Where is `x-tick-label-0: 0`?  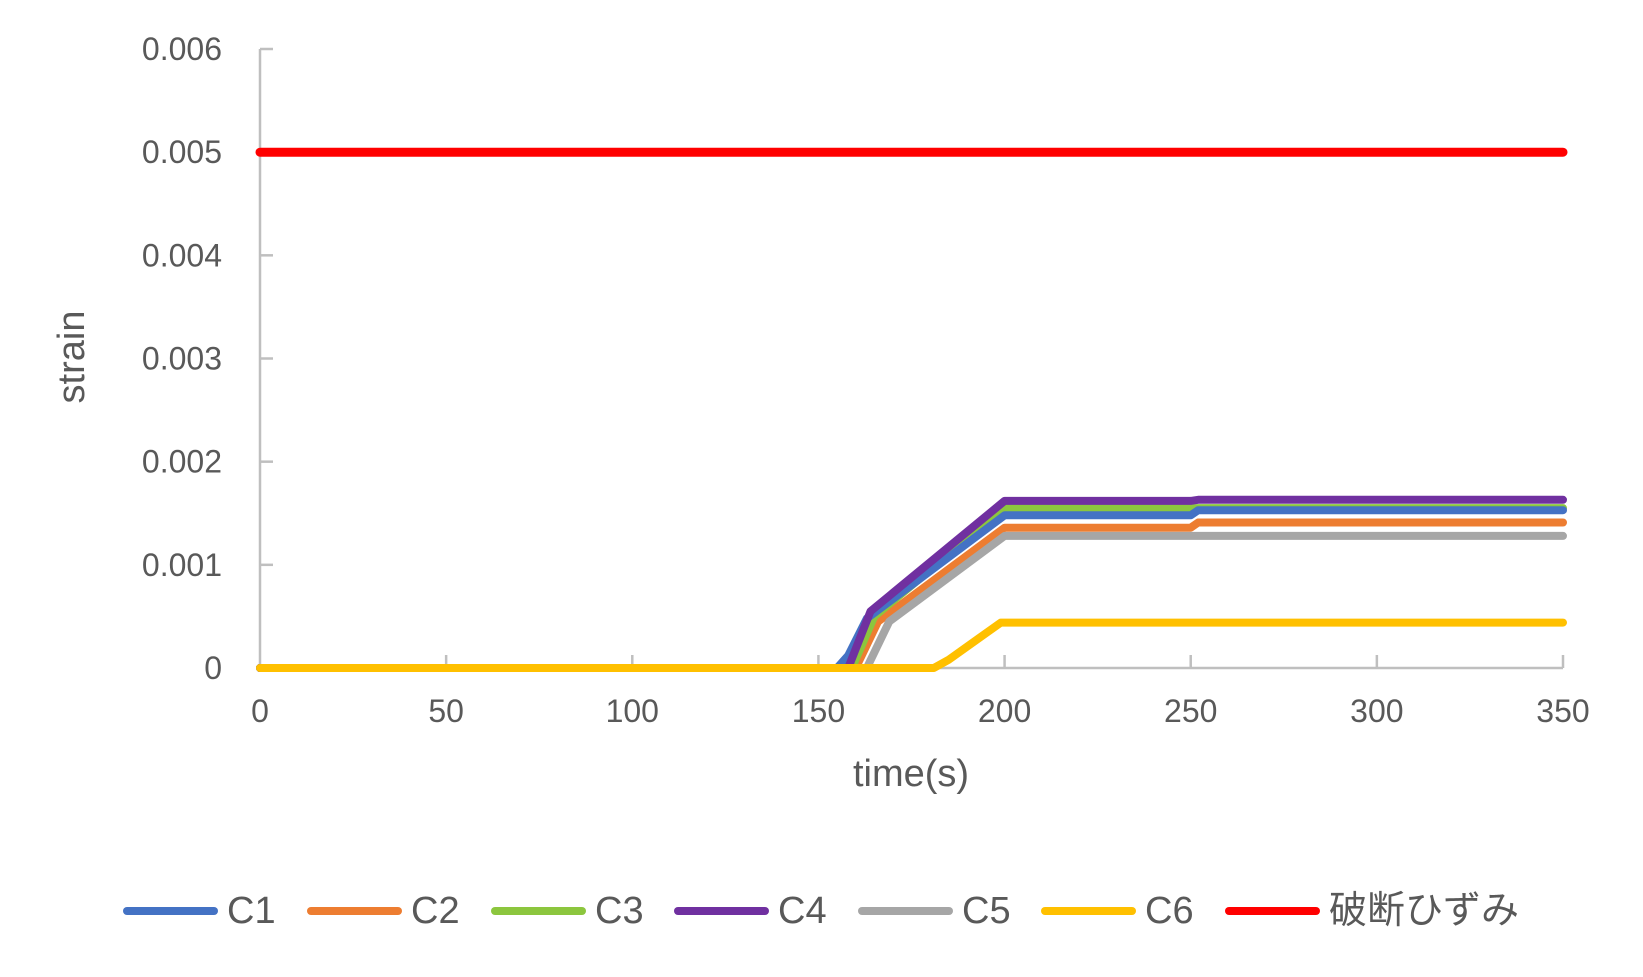
x-tick-label-0: 0 is located at coordinates (260, 711).